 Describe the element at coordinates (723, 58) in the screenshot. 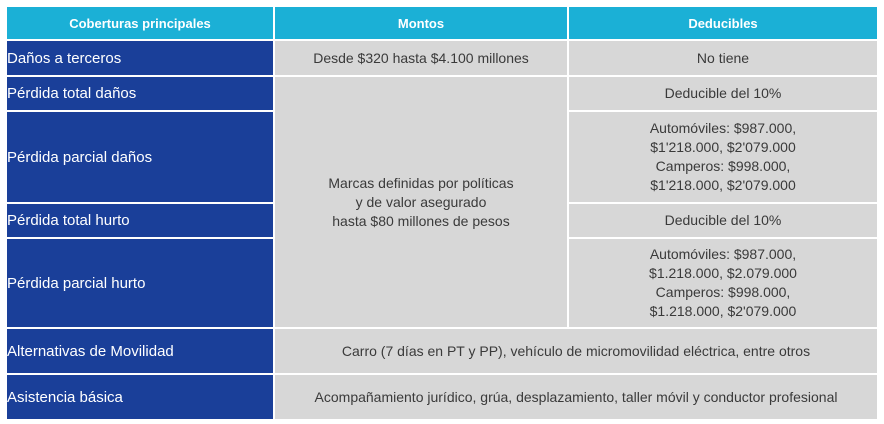

I see `deductible-cell: No tiene` at that location.